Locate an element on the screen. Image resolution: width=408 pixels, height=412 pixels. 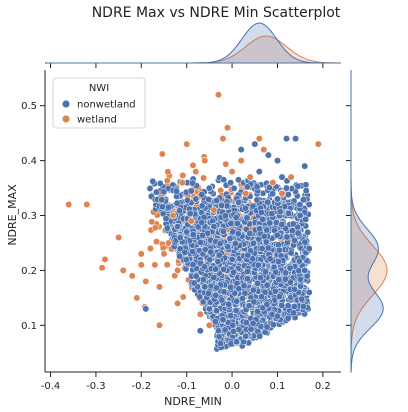
x-axis-label: NDRE_MIN is located at coordinates (193, 401).